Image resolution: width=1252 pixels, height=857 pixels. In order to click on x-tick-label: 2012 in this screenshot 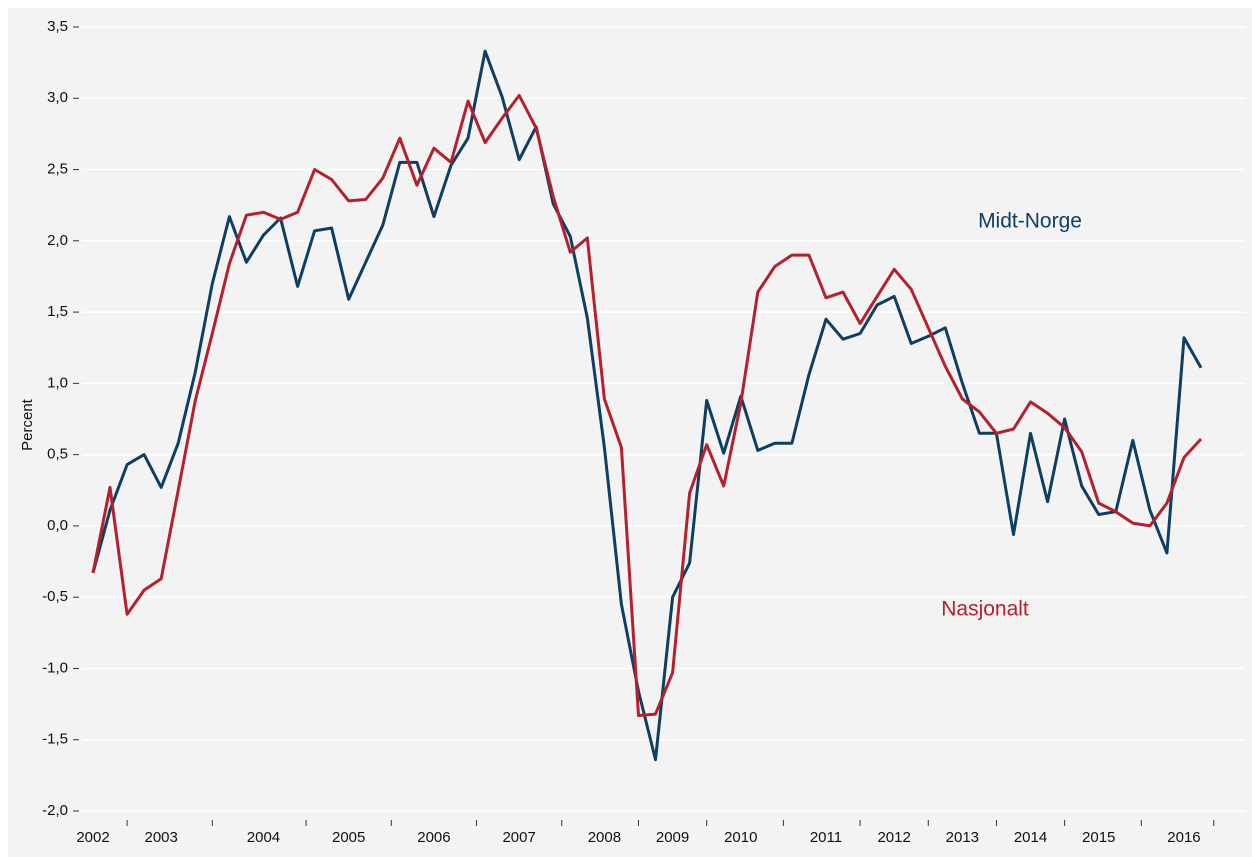, I will do `click(893, 837)`.